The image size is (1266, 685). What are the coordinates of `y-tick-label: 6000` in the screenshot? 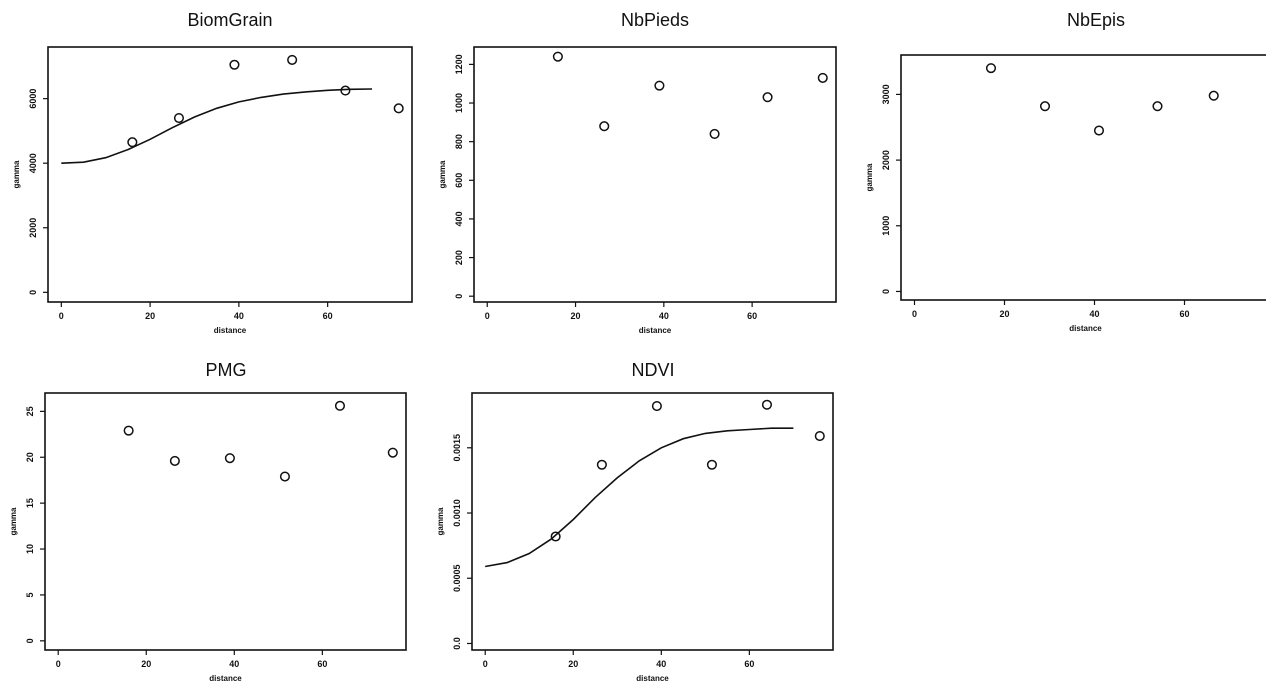 It's located at (33, 99).